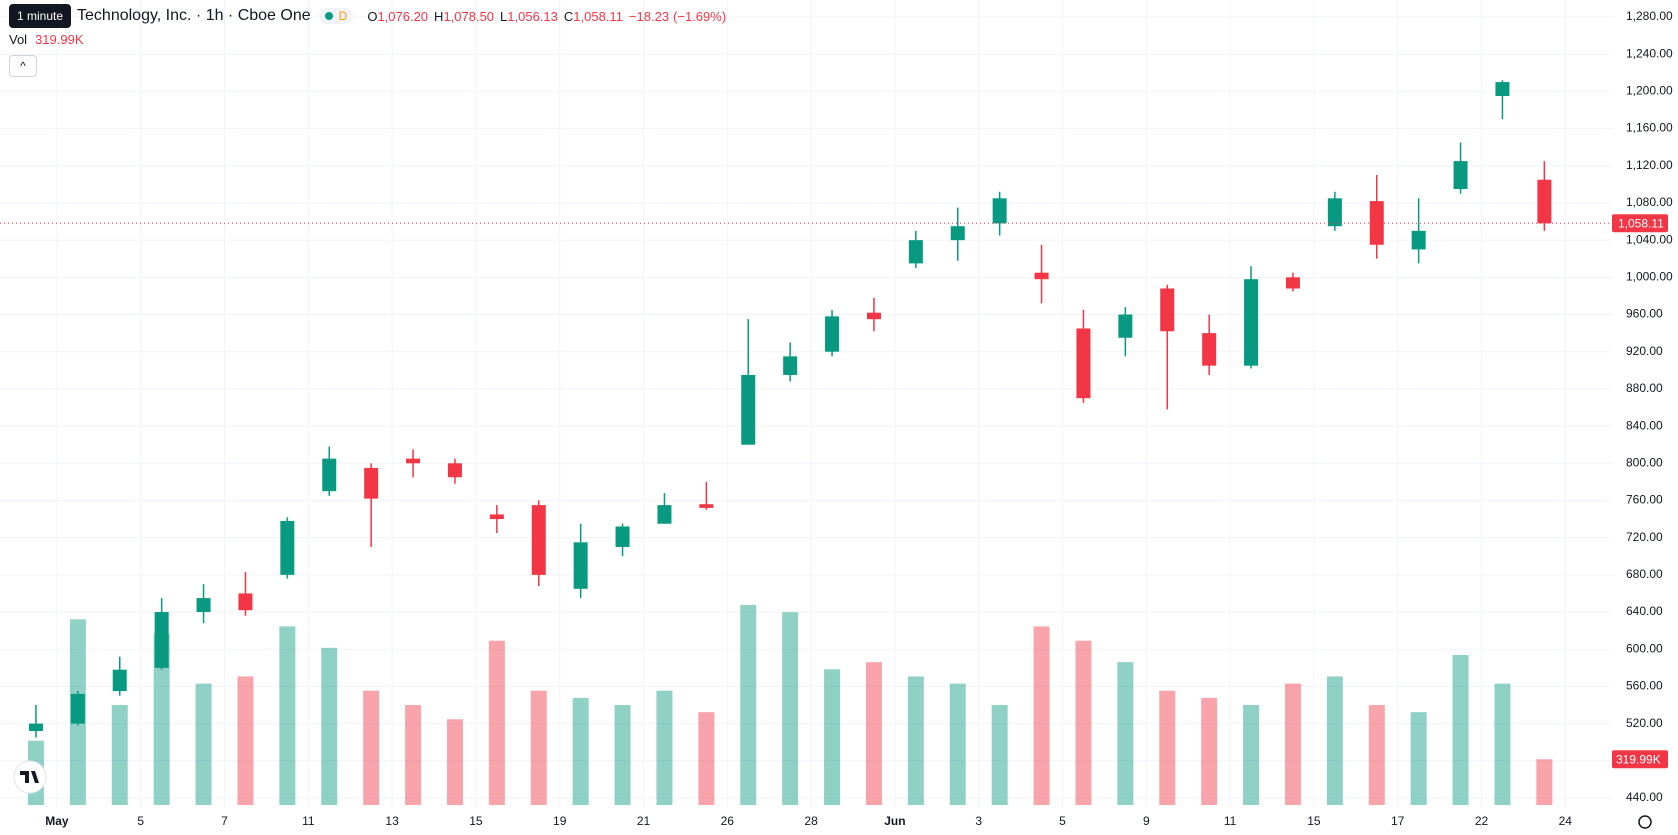 The height and width of the screenshot is (835, 1678). What do you see at coordinates (372, 16) in the screenshot?
I see `open-key: O` at bounding box center [372, 16].